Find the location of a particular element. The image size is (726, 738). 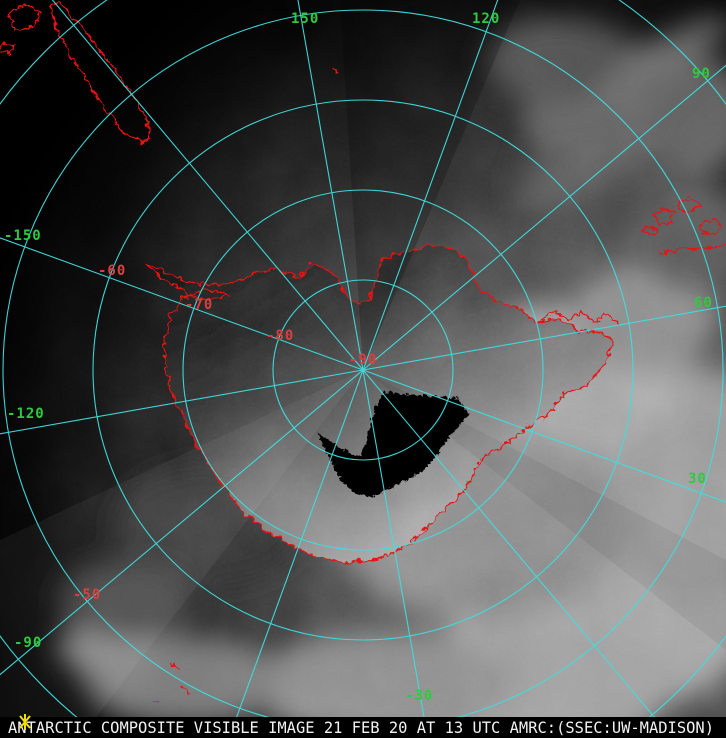

latitude-label-n50: -50 is located at coordinates (87, 595).